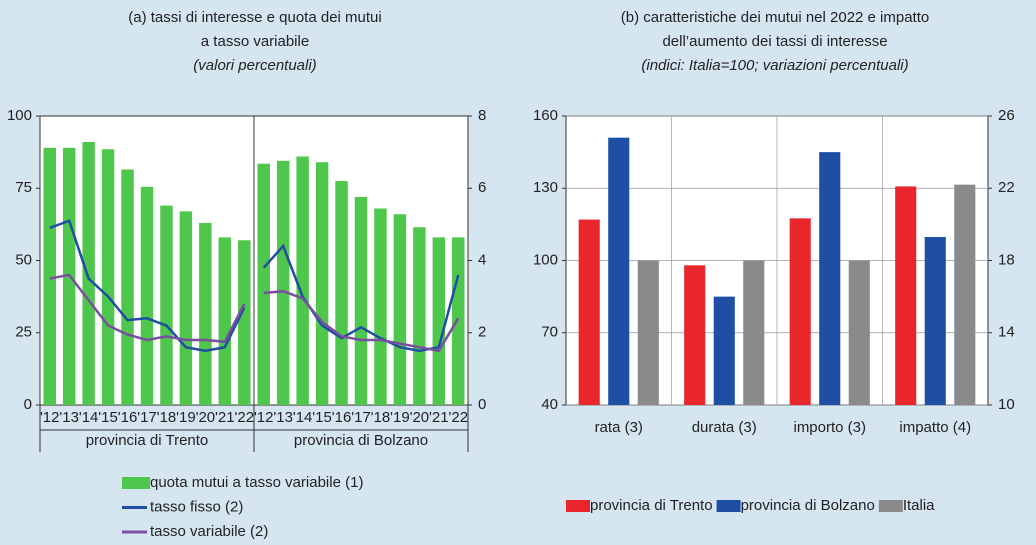 The image size is (1036, 545). What do you see at coordinates (209, 531) in the screenshot?
I see `legend-label: tasso variabile (2)` at bounding box center [209, 531].